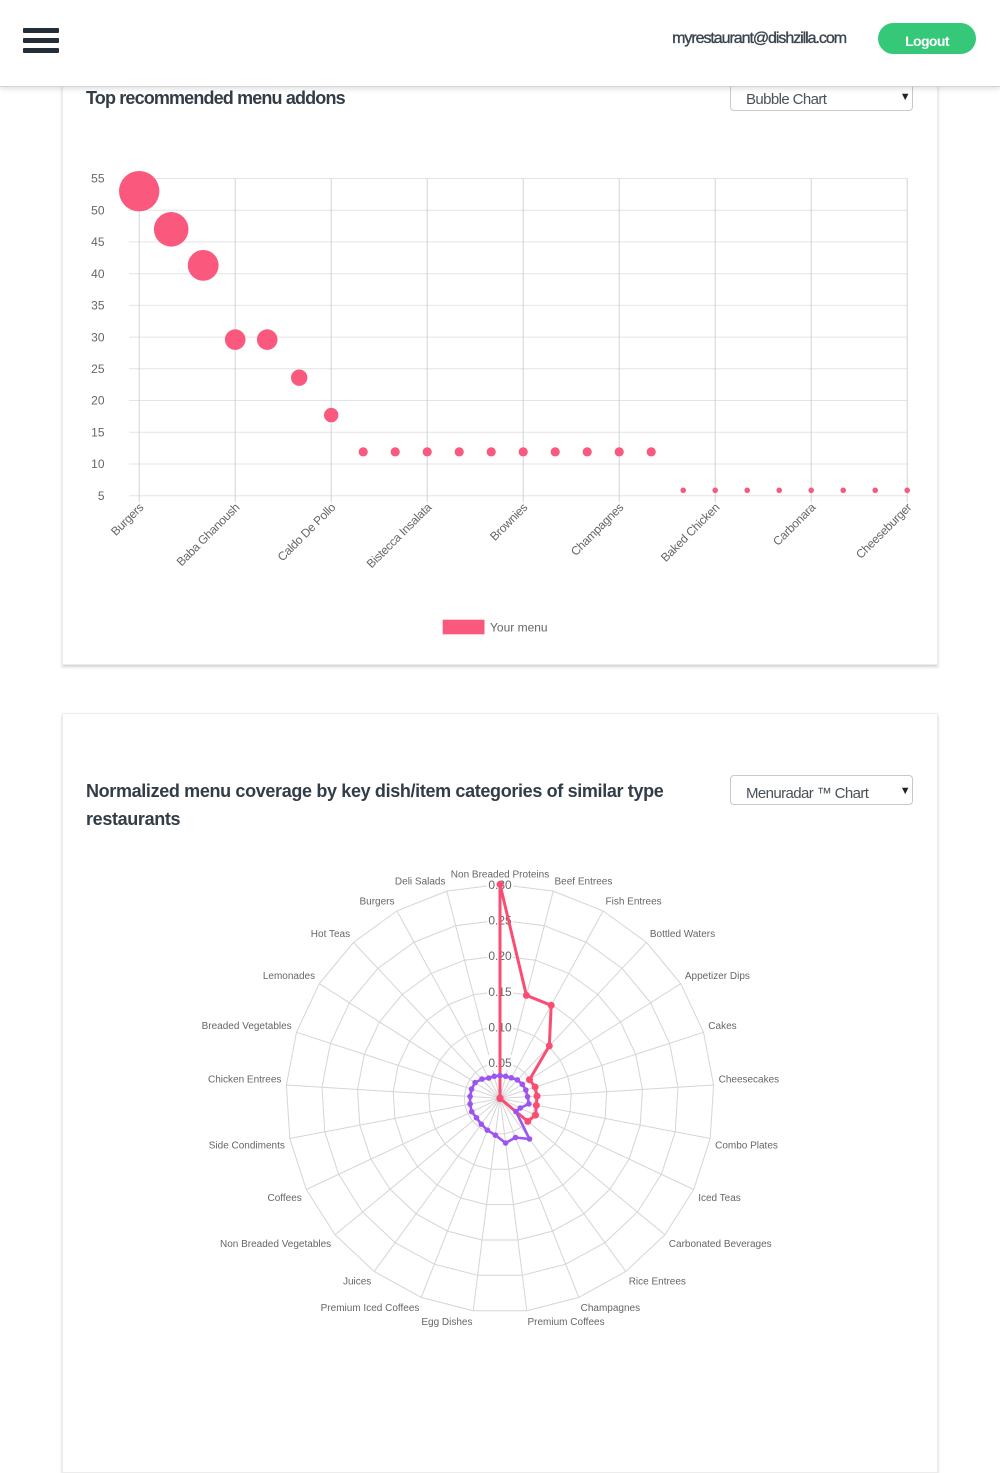 Image resolution: width=1000 pixels, height=1473 pixels. I want to click on svg-text: 45, so click(98, 242).